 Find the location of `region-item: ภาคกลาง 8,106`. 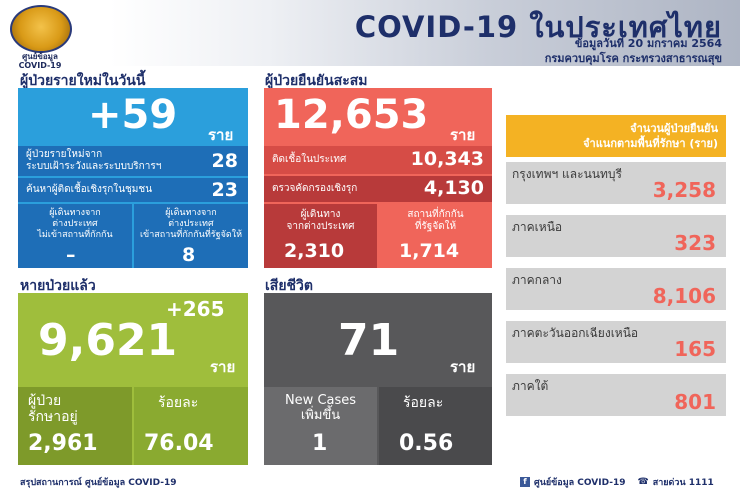

region-item: ภาคกลาง 8,106 is located at coordinates (616, 289).